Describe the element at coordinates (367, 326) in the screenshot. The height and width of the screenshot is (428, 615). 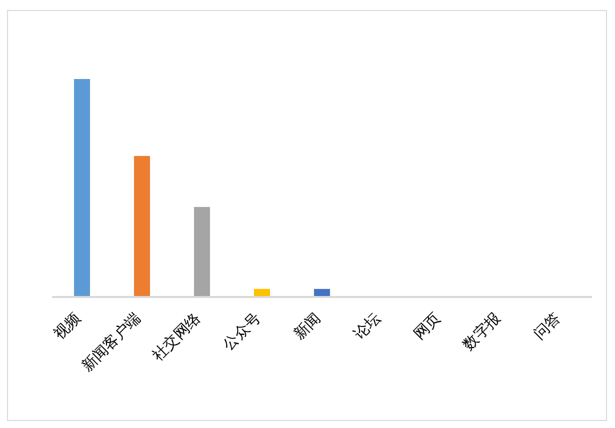
I see `x-tick-label: 论坛` at that location.